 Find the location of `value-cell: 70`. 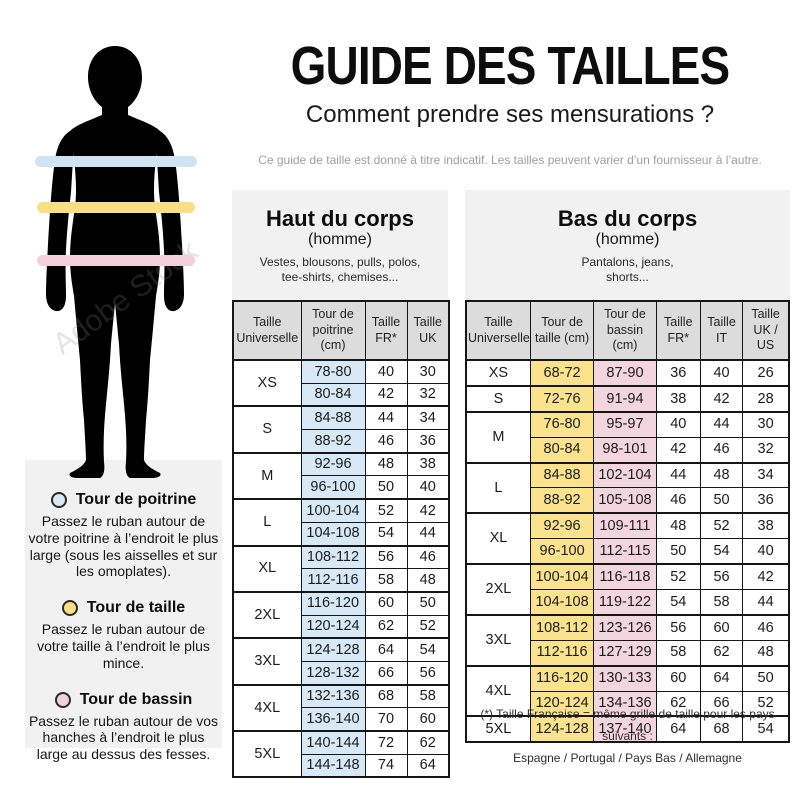

value-cell: 70 is located at coordinates (386, 719).